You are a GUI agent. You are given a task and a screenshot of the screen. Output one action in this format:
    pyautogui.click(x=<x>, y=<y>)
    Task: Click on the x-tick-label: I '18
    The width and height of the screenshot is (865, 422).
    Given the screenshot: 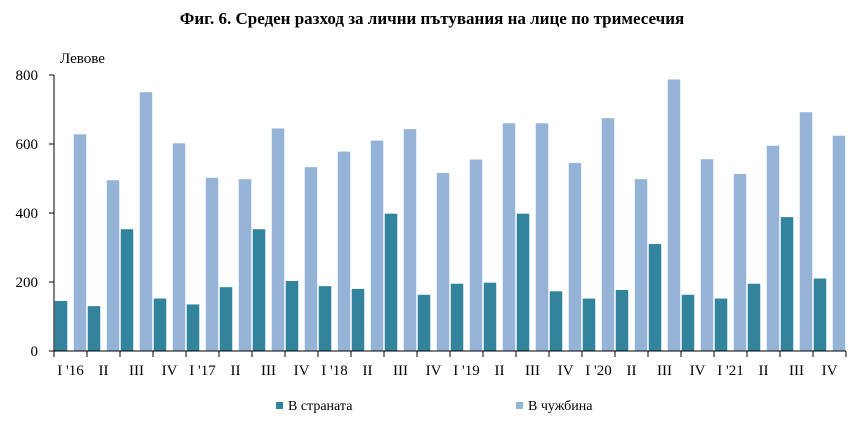 What is the action you would take?
    pyautogui.click(x=334, y=371)
    